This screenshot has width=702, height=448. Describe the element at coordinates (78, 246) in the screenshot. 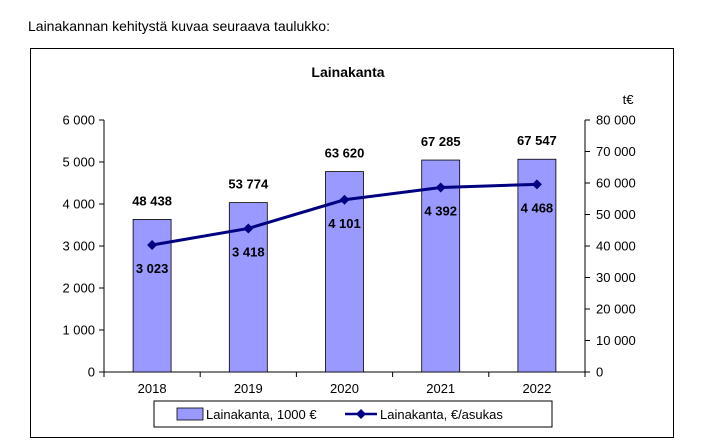

I see `left-tick-label: 3 000` at that location.